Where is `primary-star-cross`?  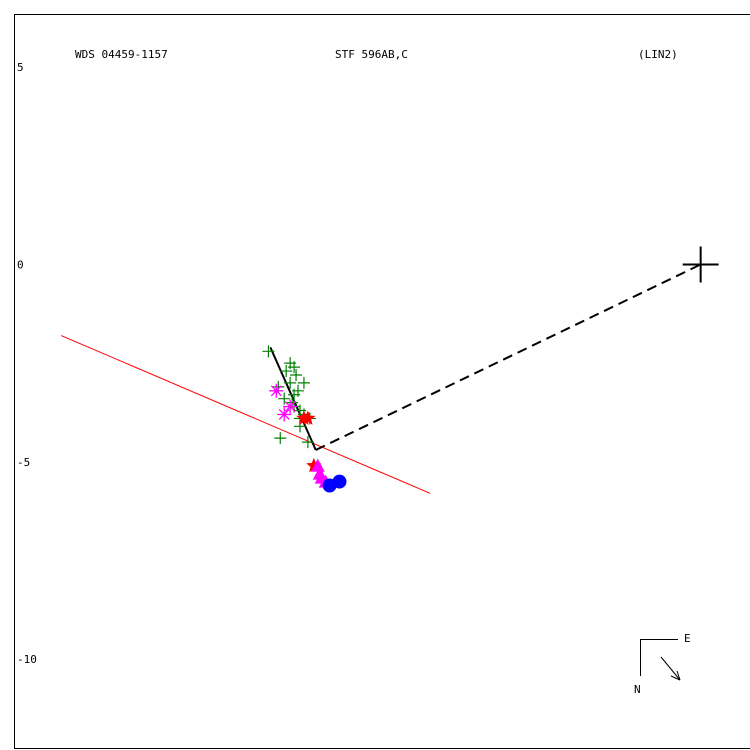
primary-star-cross is located at coordinates (700, 264).